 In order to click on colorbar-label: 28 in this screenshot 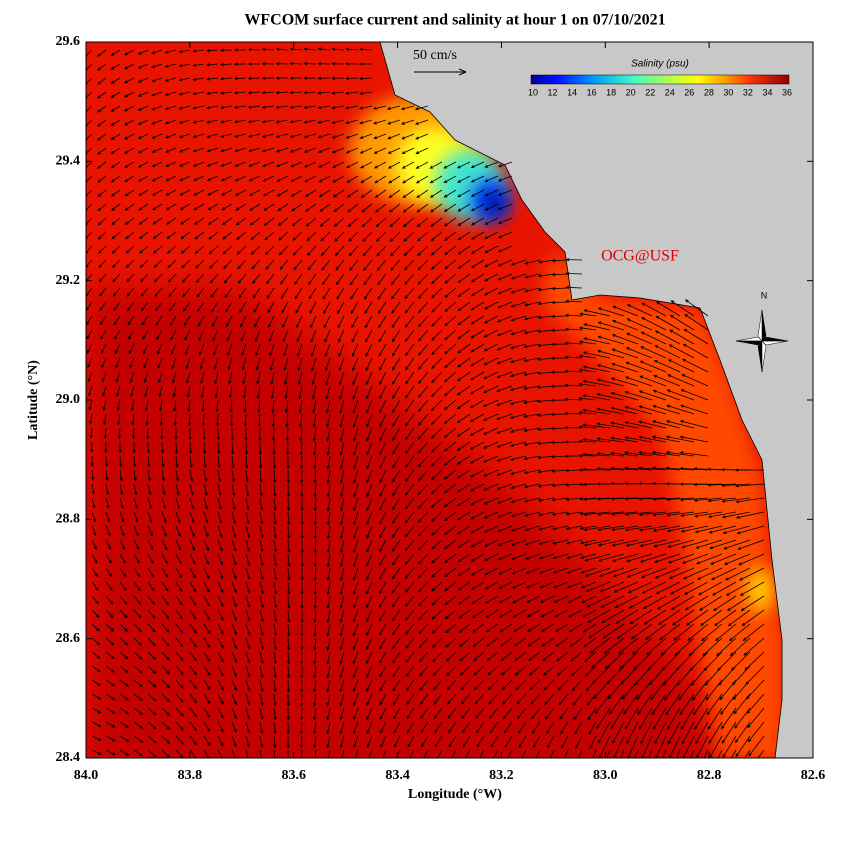, I will do `click(709, 92)`.